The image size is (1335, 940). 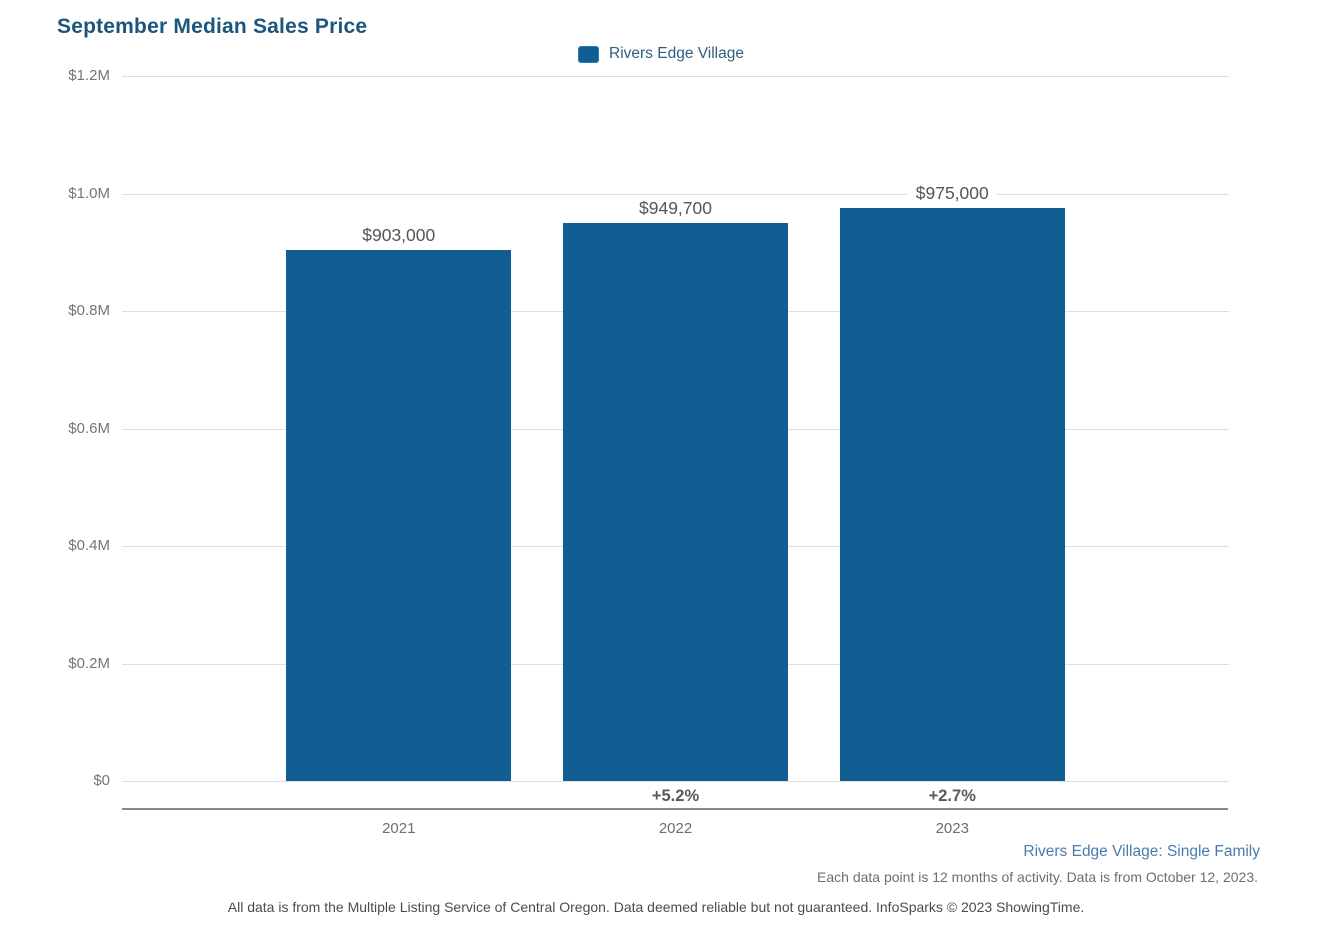 What do you see at coordinates (952, 828) in the screenshot?
I see `x-axis-tick-label: 2023` at bounding box center [952, 828].